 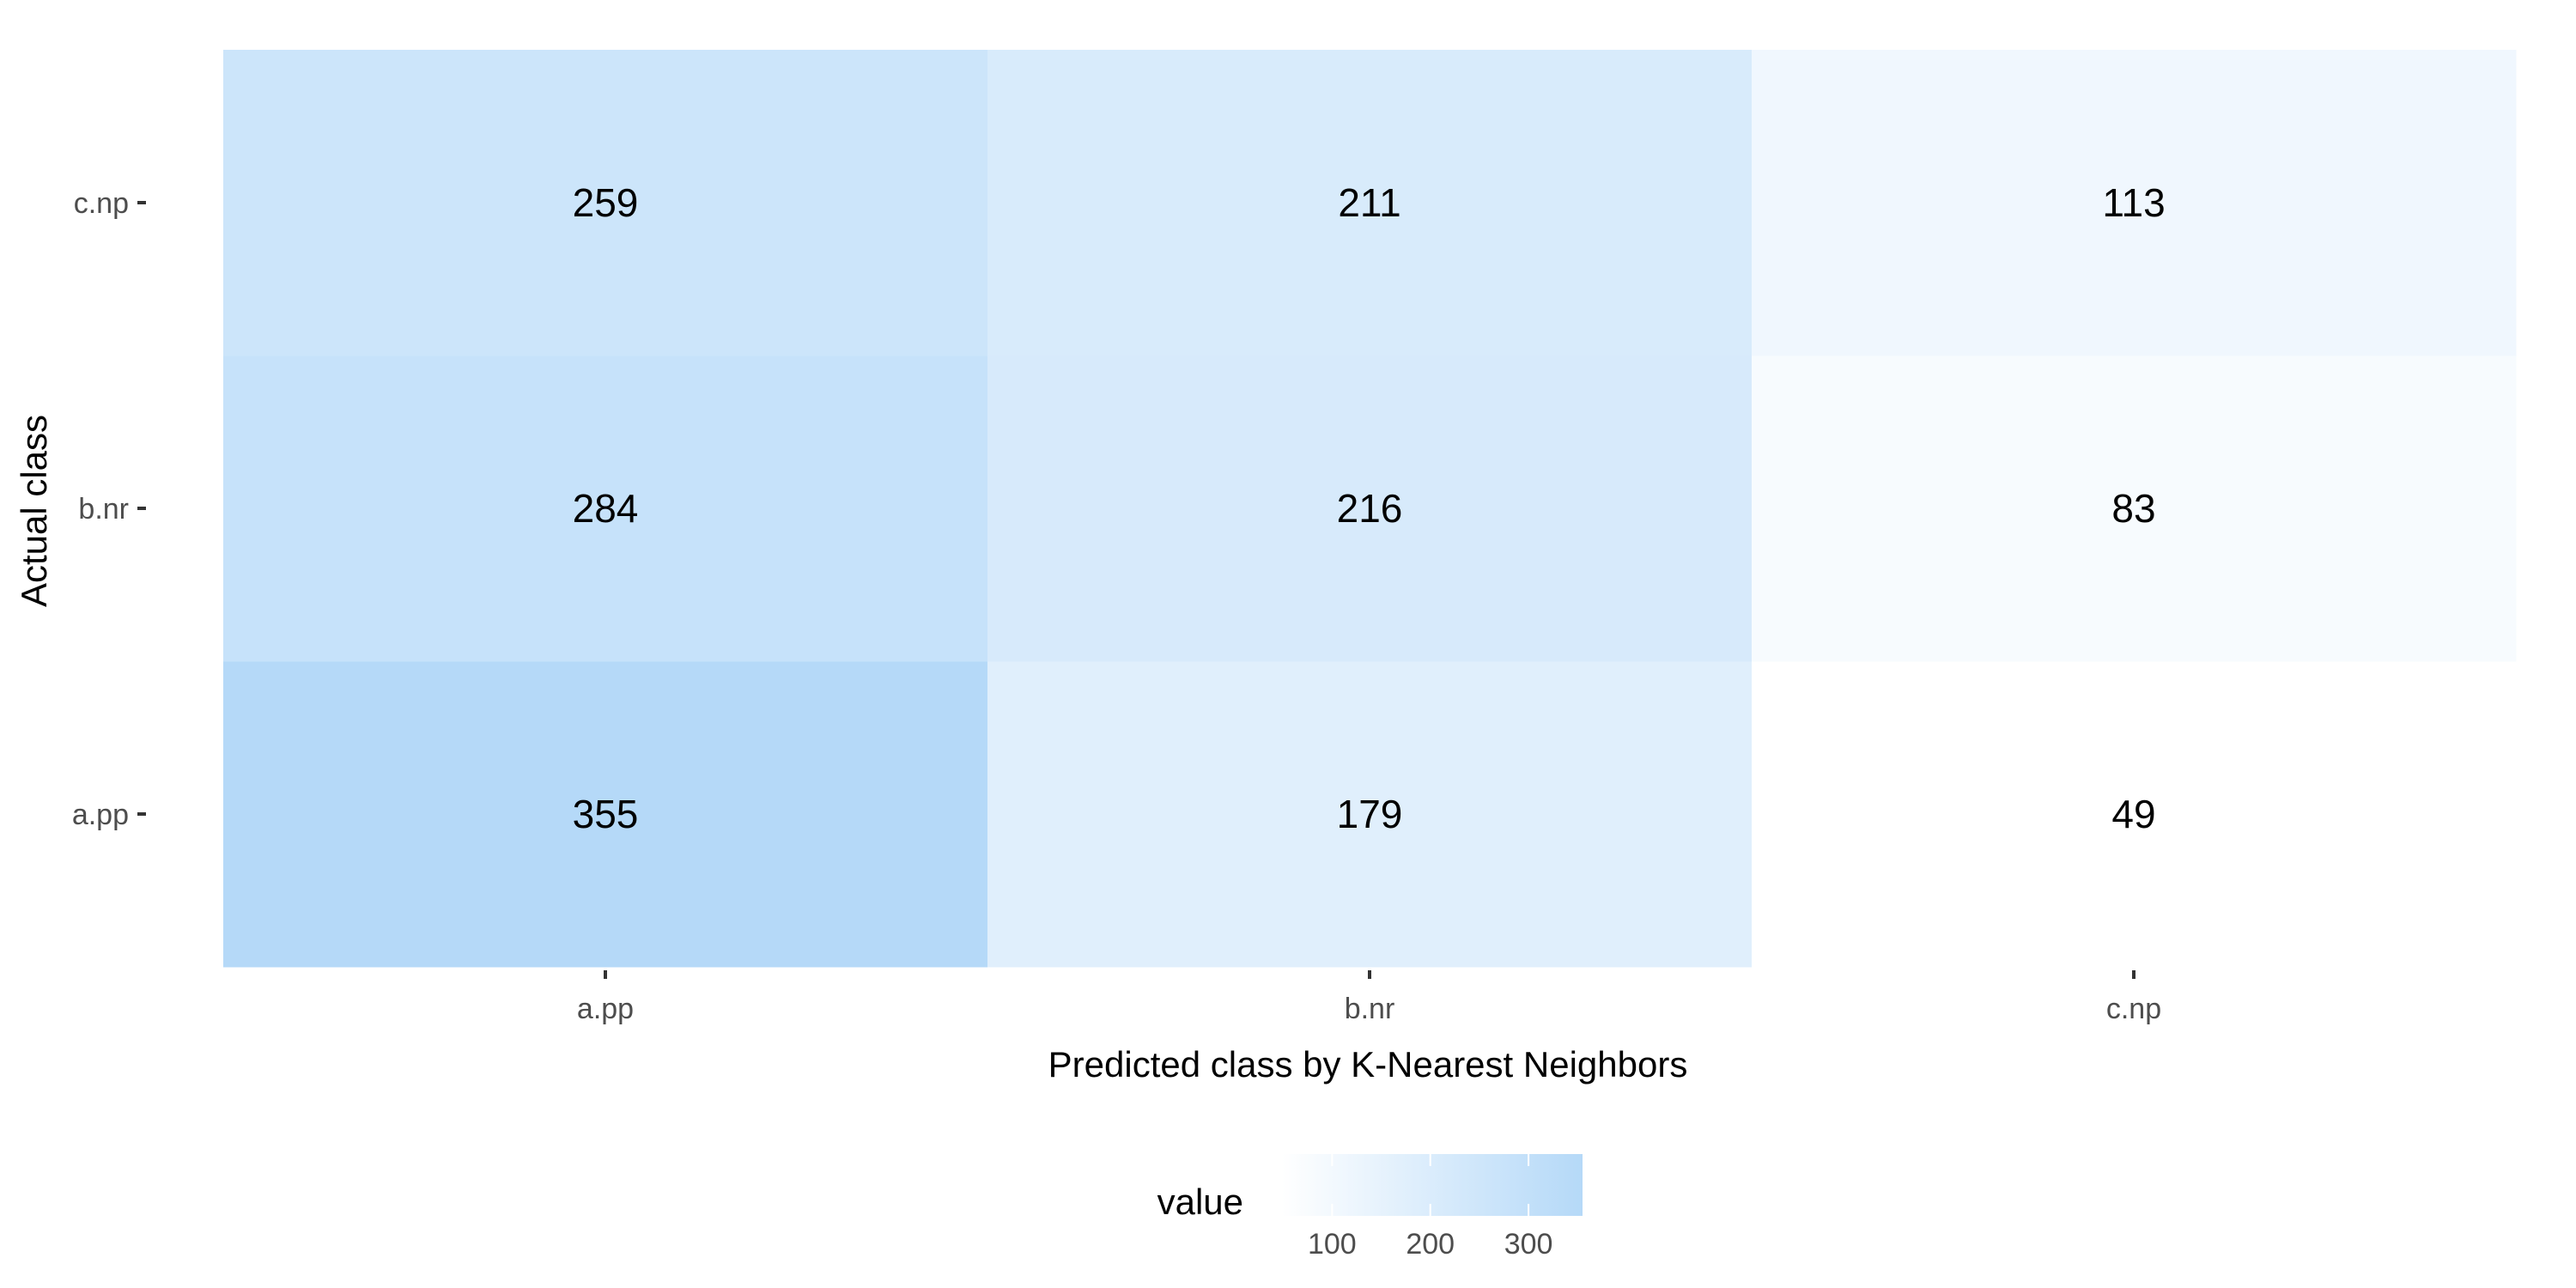 I want to click on x-axis: a.pp b.nr c.np, so click(x=1369, y=998).